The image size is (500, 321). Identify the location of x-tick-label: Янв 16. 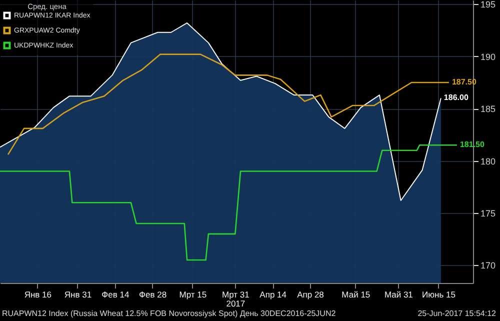
(38, 295).